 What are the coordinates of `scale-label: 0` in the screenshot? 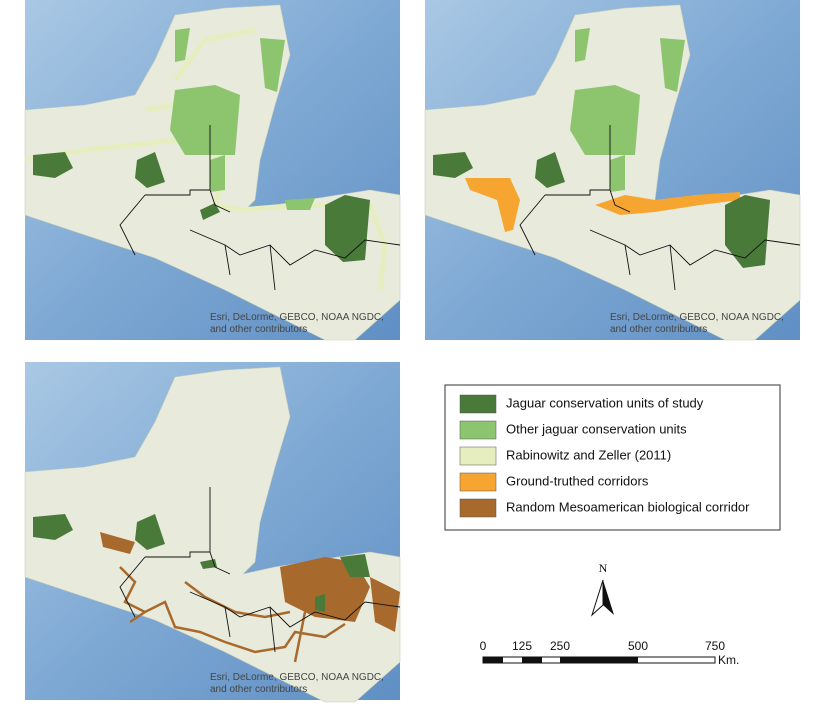 It's located at (483, 646).